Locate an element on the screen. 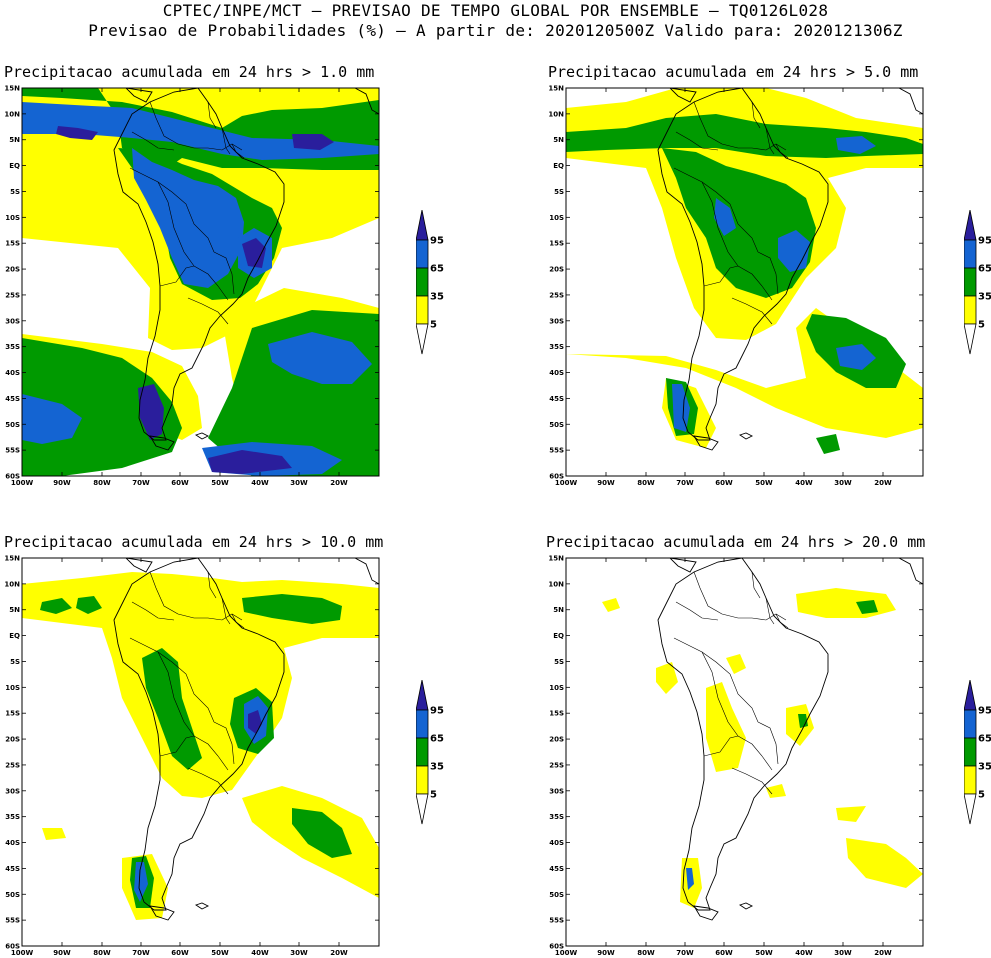 The height and width of the screenshot is (958, 991). map-frame is located at coordinates (200, 752).